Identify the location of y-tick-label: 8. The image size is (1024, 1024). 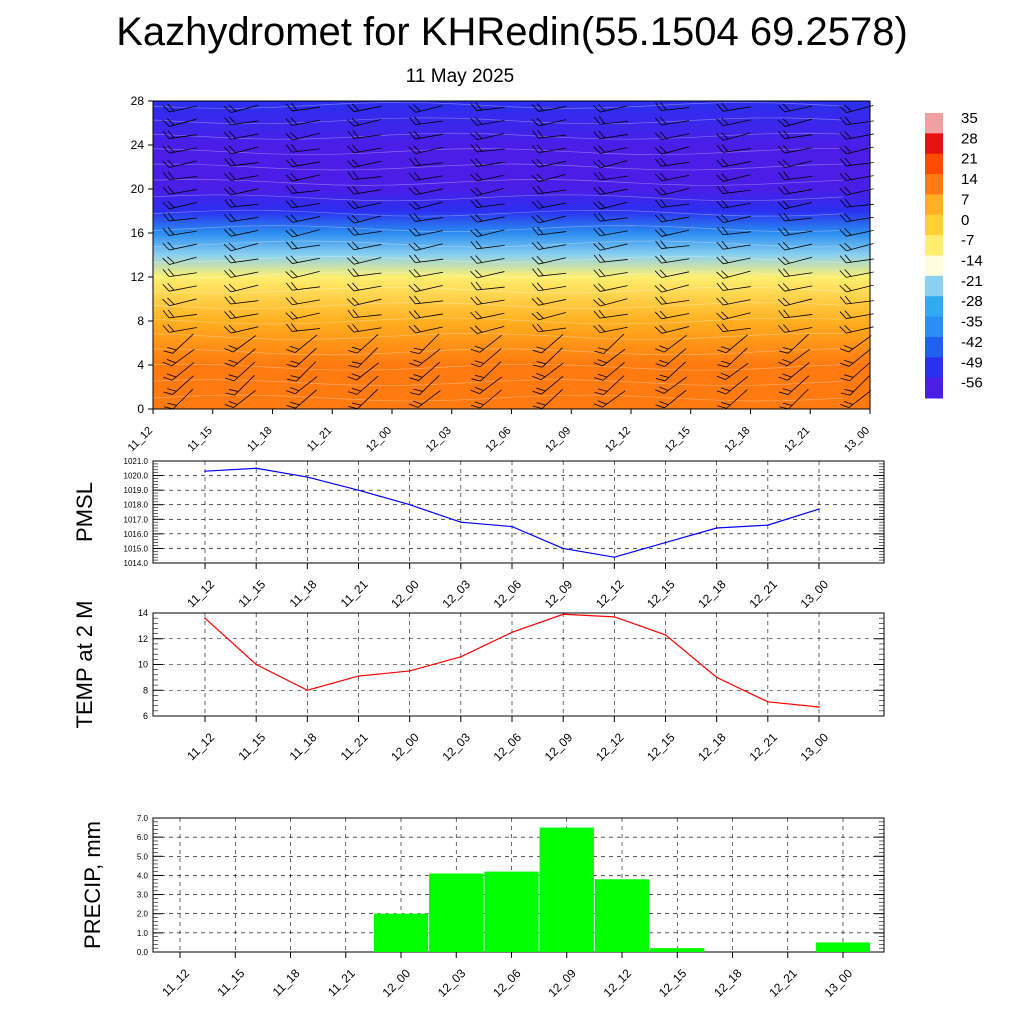
(145, 690).